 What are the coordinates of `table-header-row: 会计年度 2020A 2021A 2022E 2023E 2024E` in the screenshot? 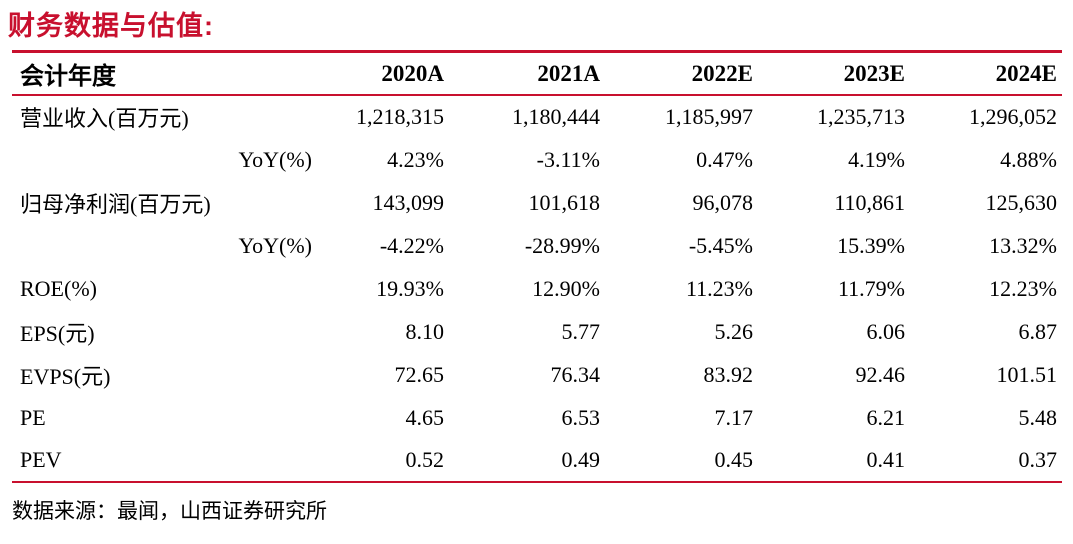 It's located at (537, 73).